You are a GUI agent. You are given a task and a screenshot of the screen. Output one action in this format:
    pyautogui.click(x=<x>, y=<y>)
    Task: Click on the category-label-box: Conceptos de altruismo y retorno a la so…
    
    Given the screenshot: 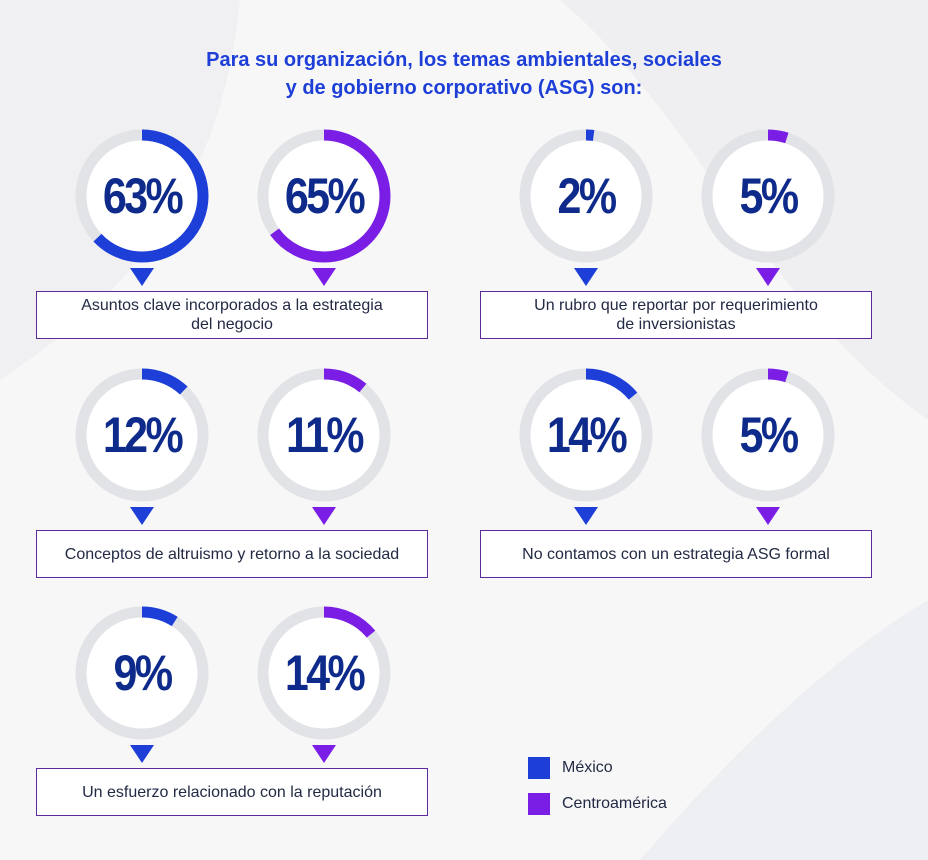 What is the action you would take?
    pyautogui.click(x=232, y=554)
    